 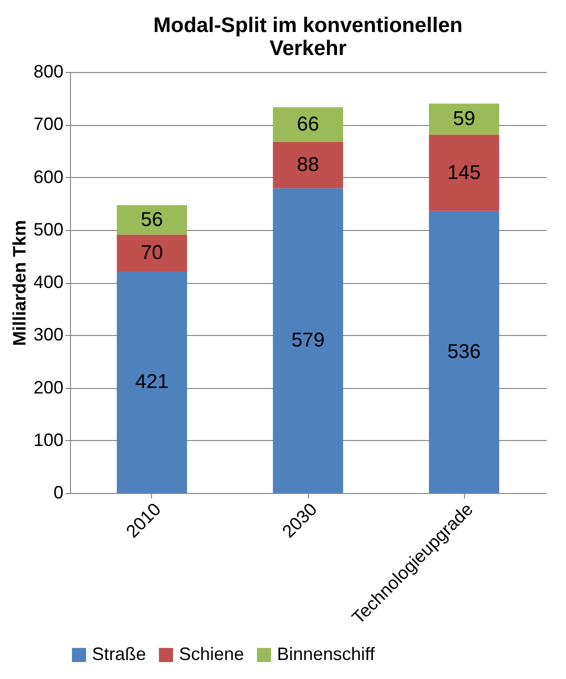 What do you see at coordinates (326, 654) in the screenshot?
I see `legend-label: Binnenschiff` at bounding box center [326, 654].